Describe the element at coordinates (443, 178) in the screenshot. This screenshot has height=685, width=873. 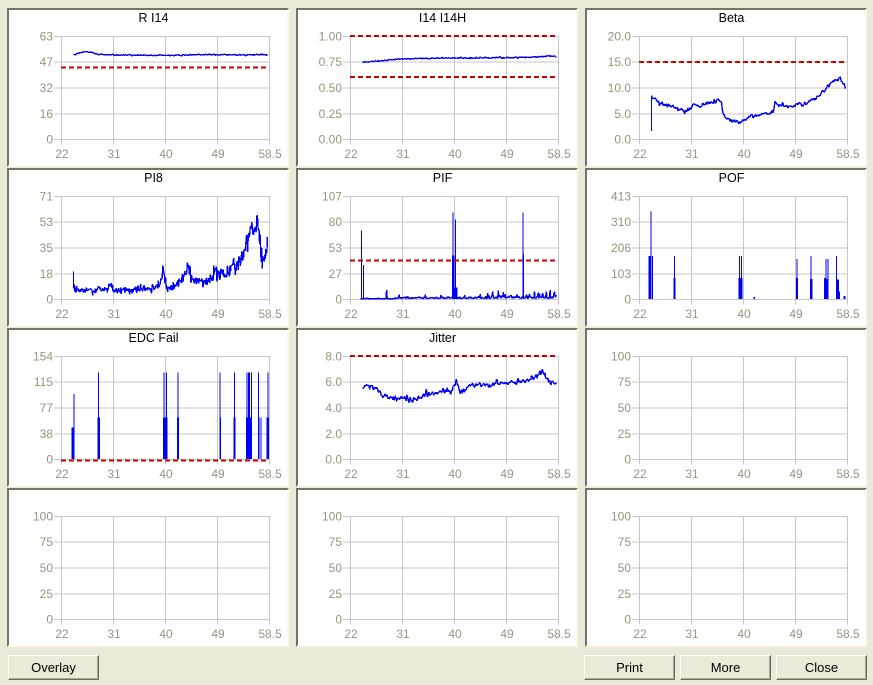
I see `svg-text: PIF` at that location.